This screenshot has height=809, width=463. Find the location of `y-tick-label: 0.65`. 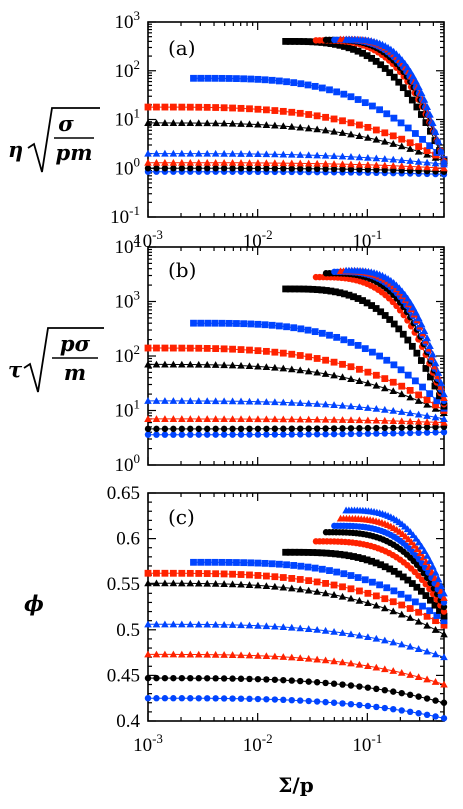

y-tick-label: 0.65 is located at coordinates (123, 493).